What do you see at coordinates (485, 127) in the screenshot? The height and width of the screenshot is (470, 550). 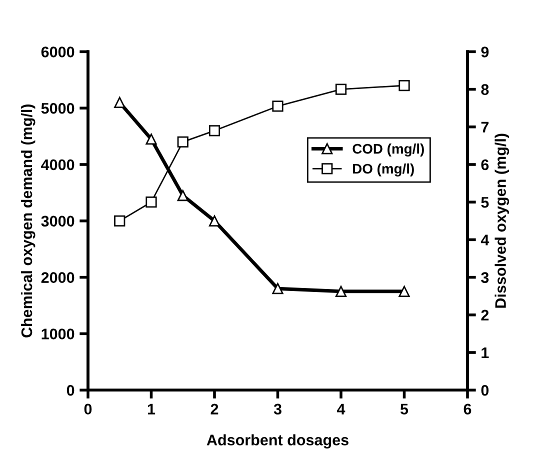 I see `y2-tick-label: 7` at bounding box center [485, 127].